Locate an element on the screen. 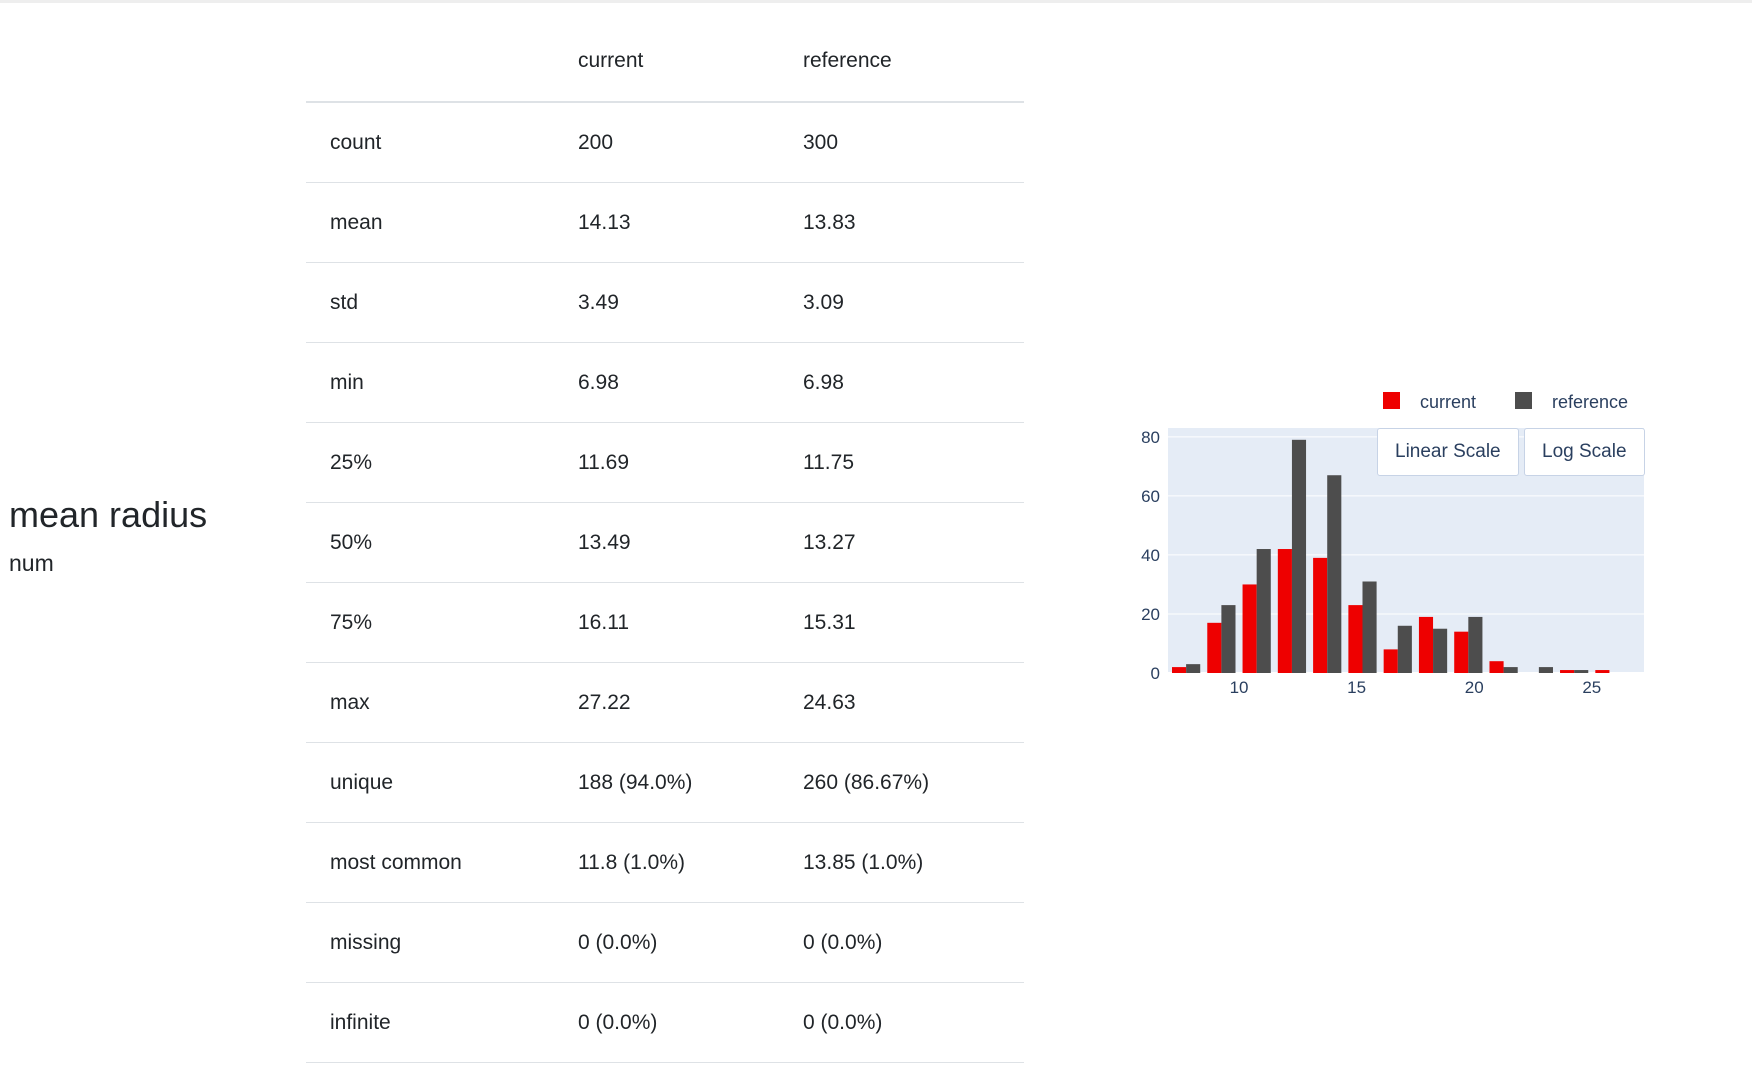  table-row: std 3.49 3.09 is located at coordinates (665, 302).